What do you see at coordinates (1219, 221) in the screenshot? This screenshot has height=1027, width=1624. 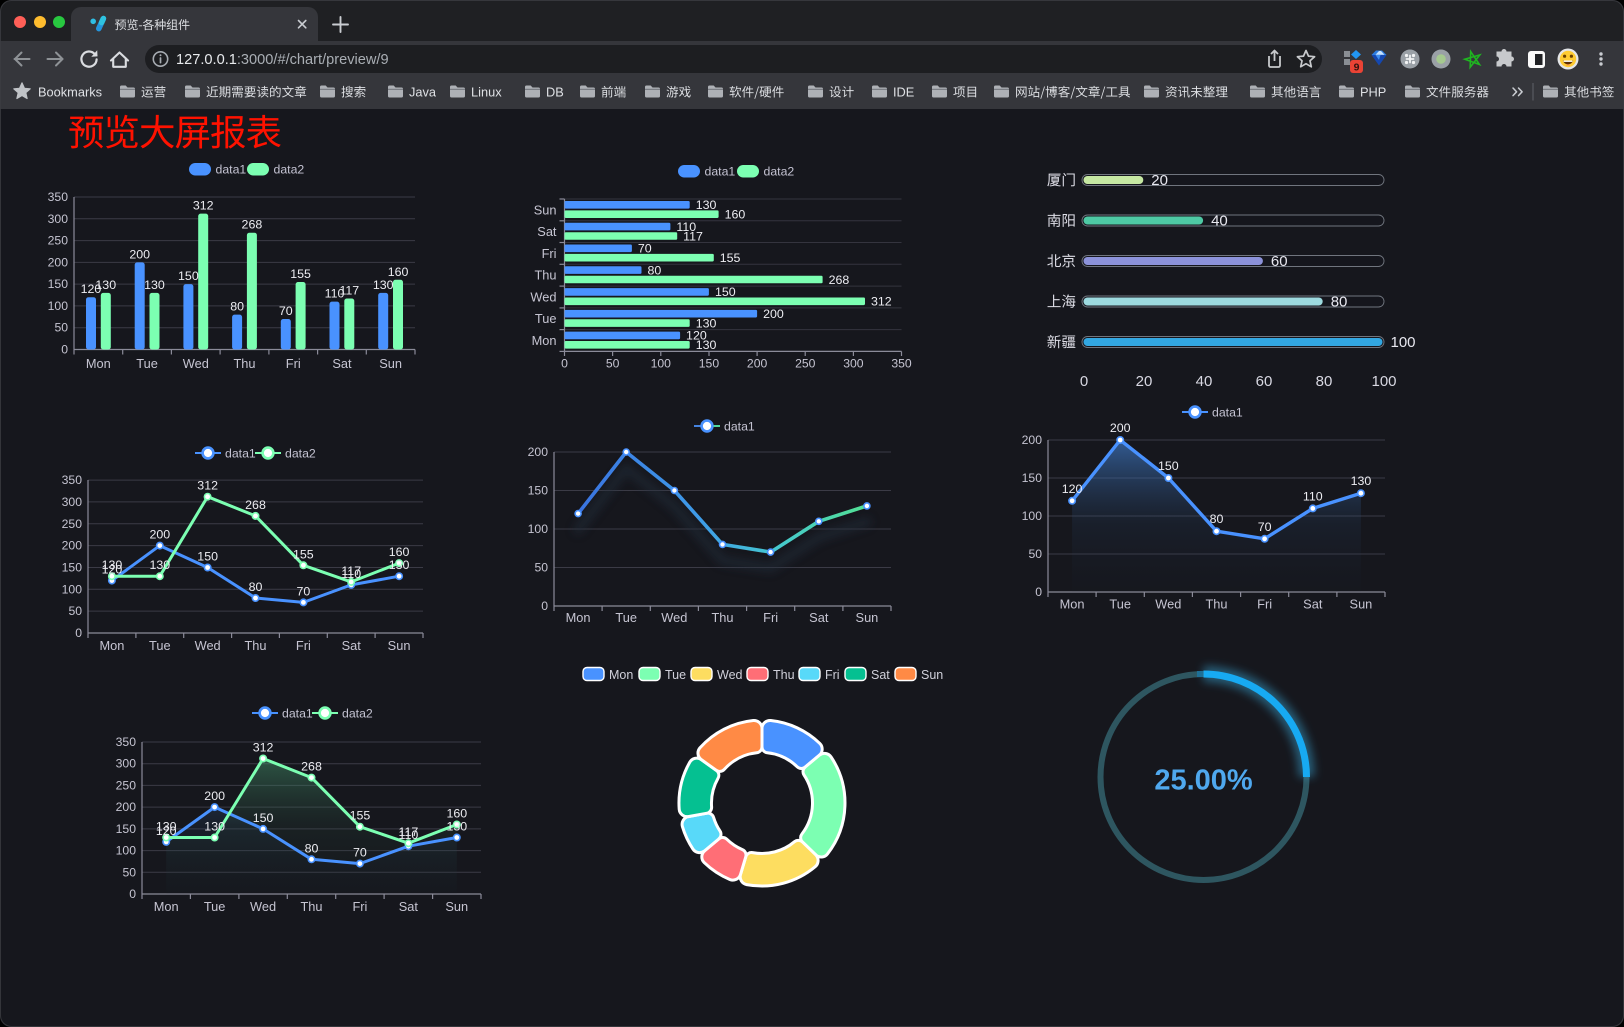 I see `svg-text: 40` at bounding box center [1219, 221].